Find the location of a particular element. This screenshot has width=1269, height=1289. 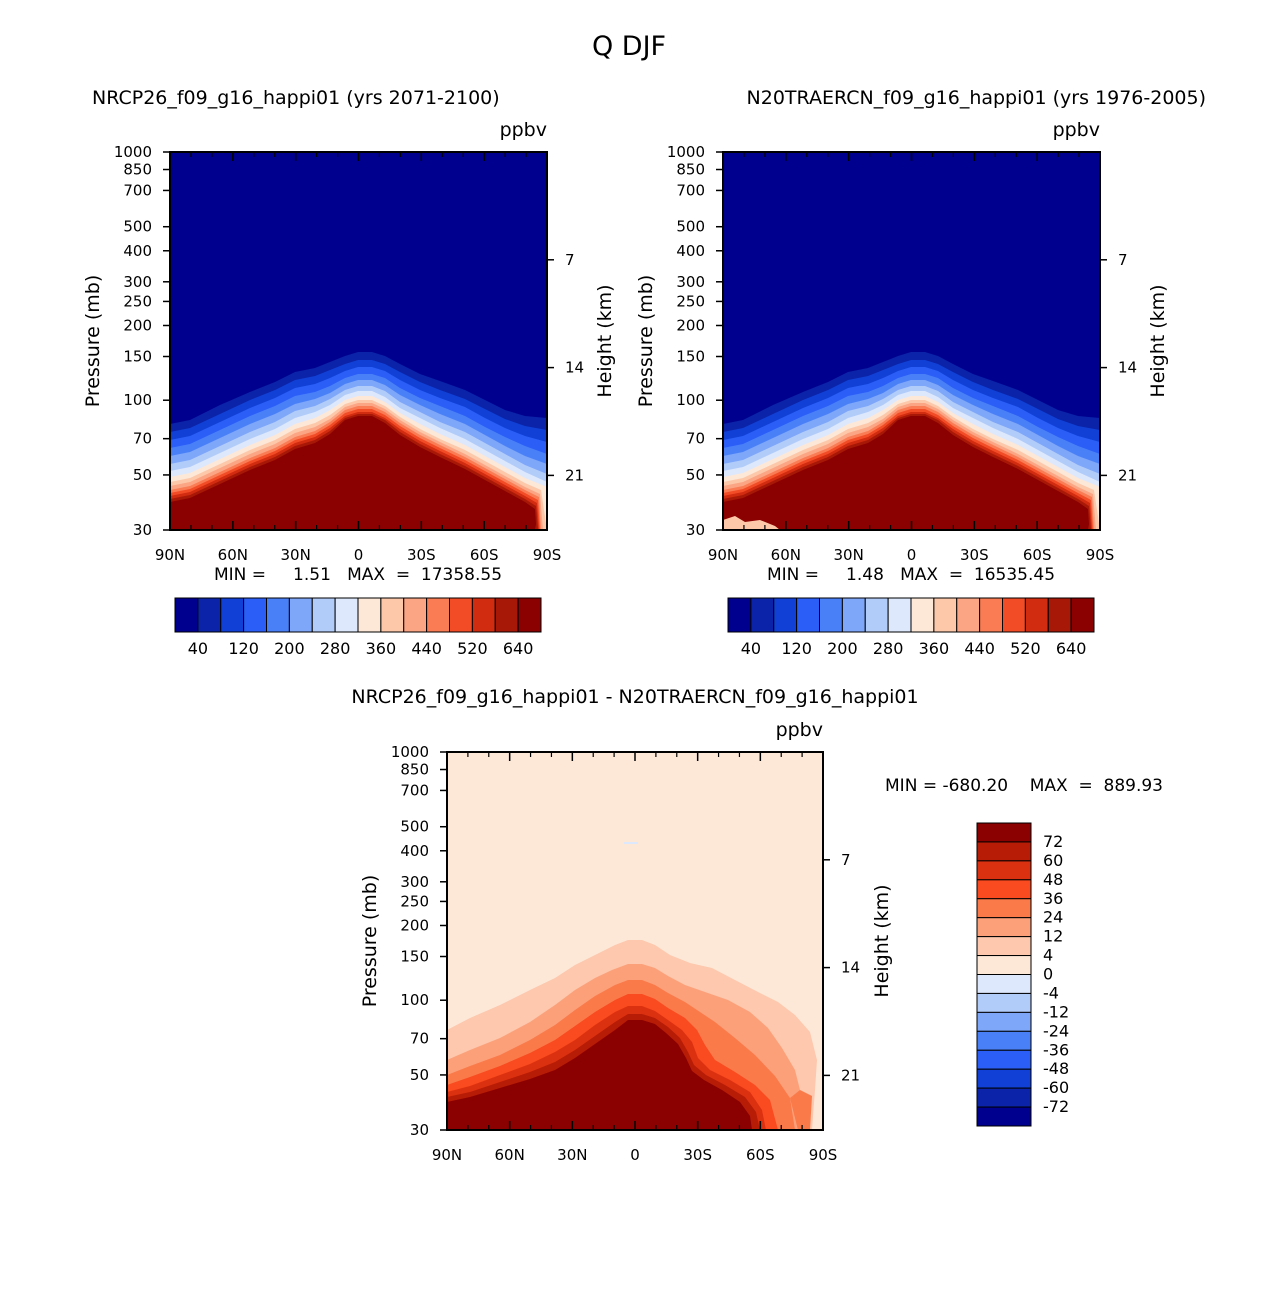

panel-3-pressure-tick-label: 850 is located at coordinates (414, 770).